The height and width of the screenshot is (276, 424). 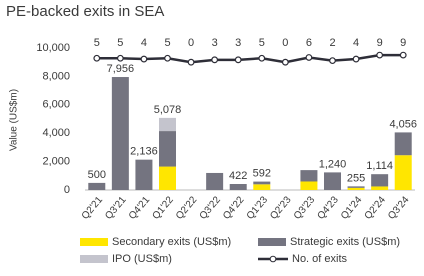 What do you see at coordinates (262, 173) in the screenshot?
I see `total-label: 592` at bounding box center [262, 173].